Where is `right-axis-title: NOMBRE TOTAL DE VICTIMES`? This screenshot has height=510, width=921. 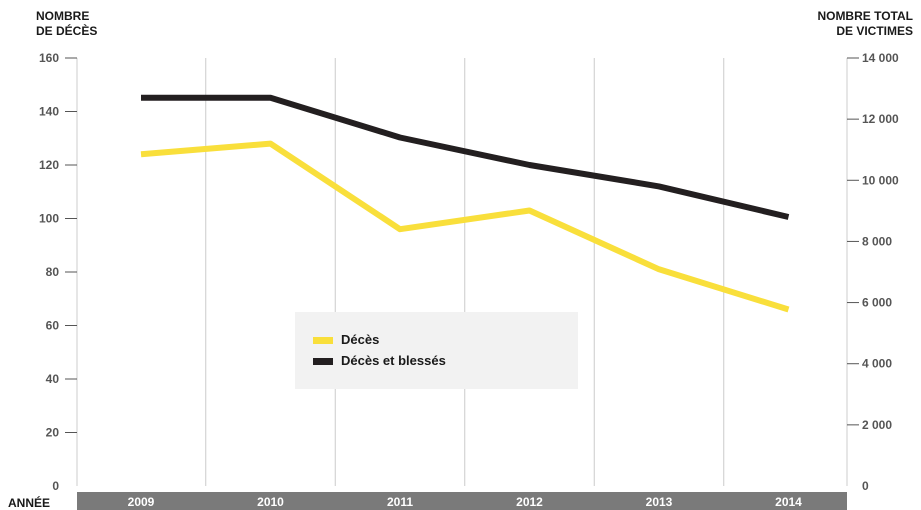 right-axis-title: NOMBRE TOTAL DE VICTIMES is located at coordinates (865, 24).